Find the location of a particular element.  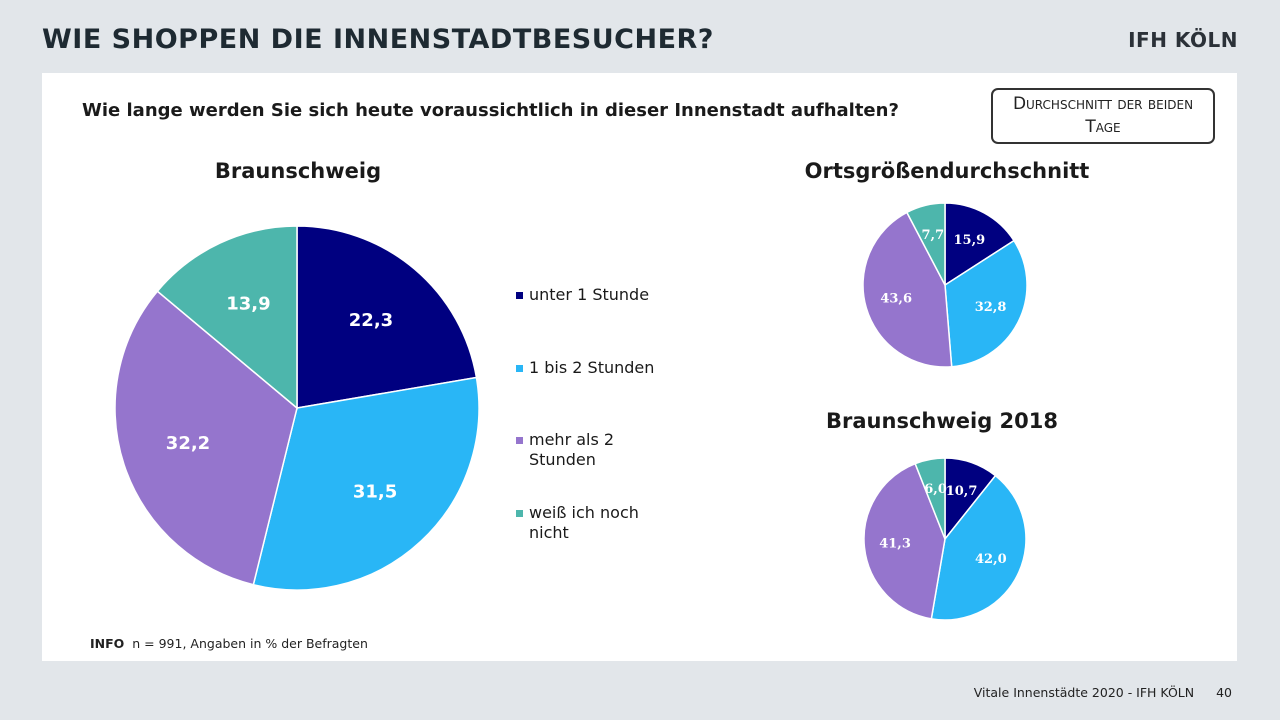

legend-item-weiss-ich-noch-nicht: weiß ich noch nicht is located at coordinates (586, 523).